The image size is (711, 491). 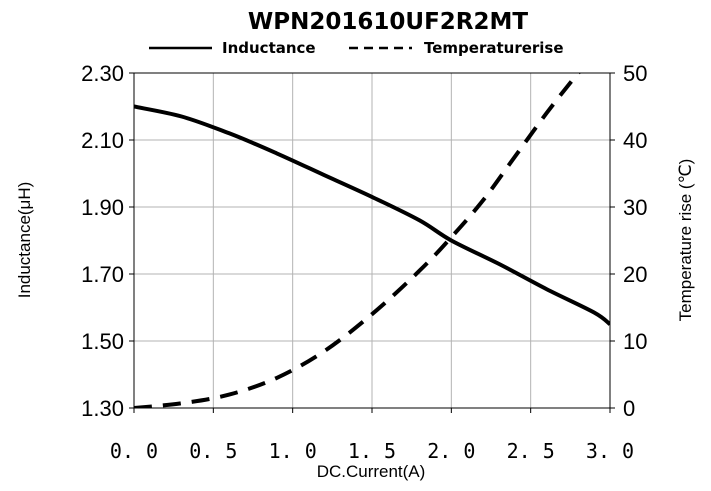 I want to click on y-tick-label: 1.30, so click(x=102, y=408).